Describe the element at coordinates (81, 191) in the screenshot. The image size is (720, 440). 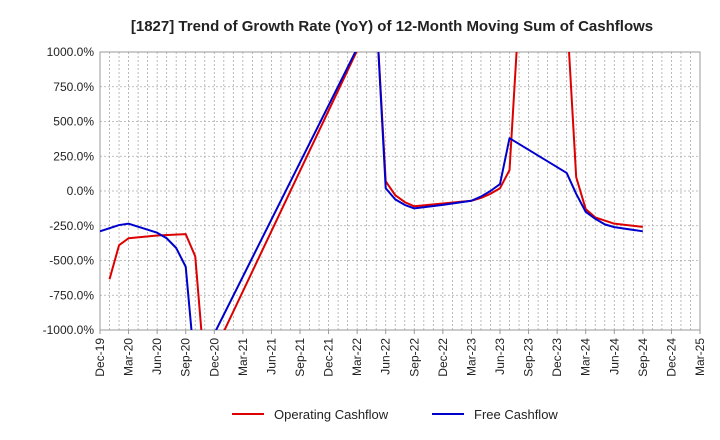
I see `y-tick-label: 0.0%` at that location.